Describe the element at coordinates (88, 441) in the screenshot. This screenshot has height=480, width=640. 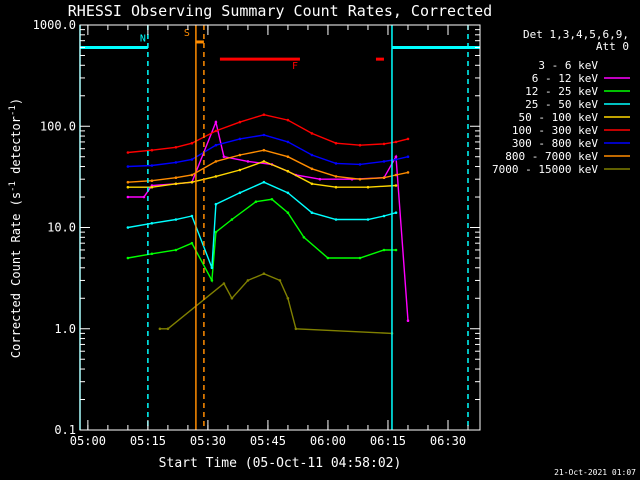
I see `x-tick-label: 05:00` at that location.